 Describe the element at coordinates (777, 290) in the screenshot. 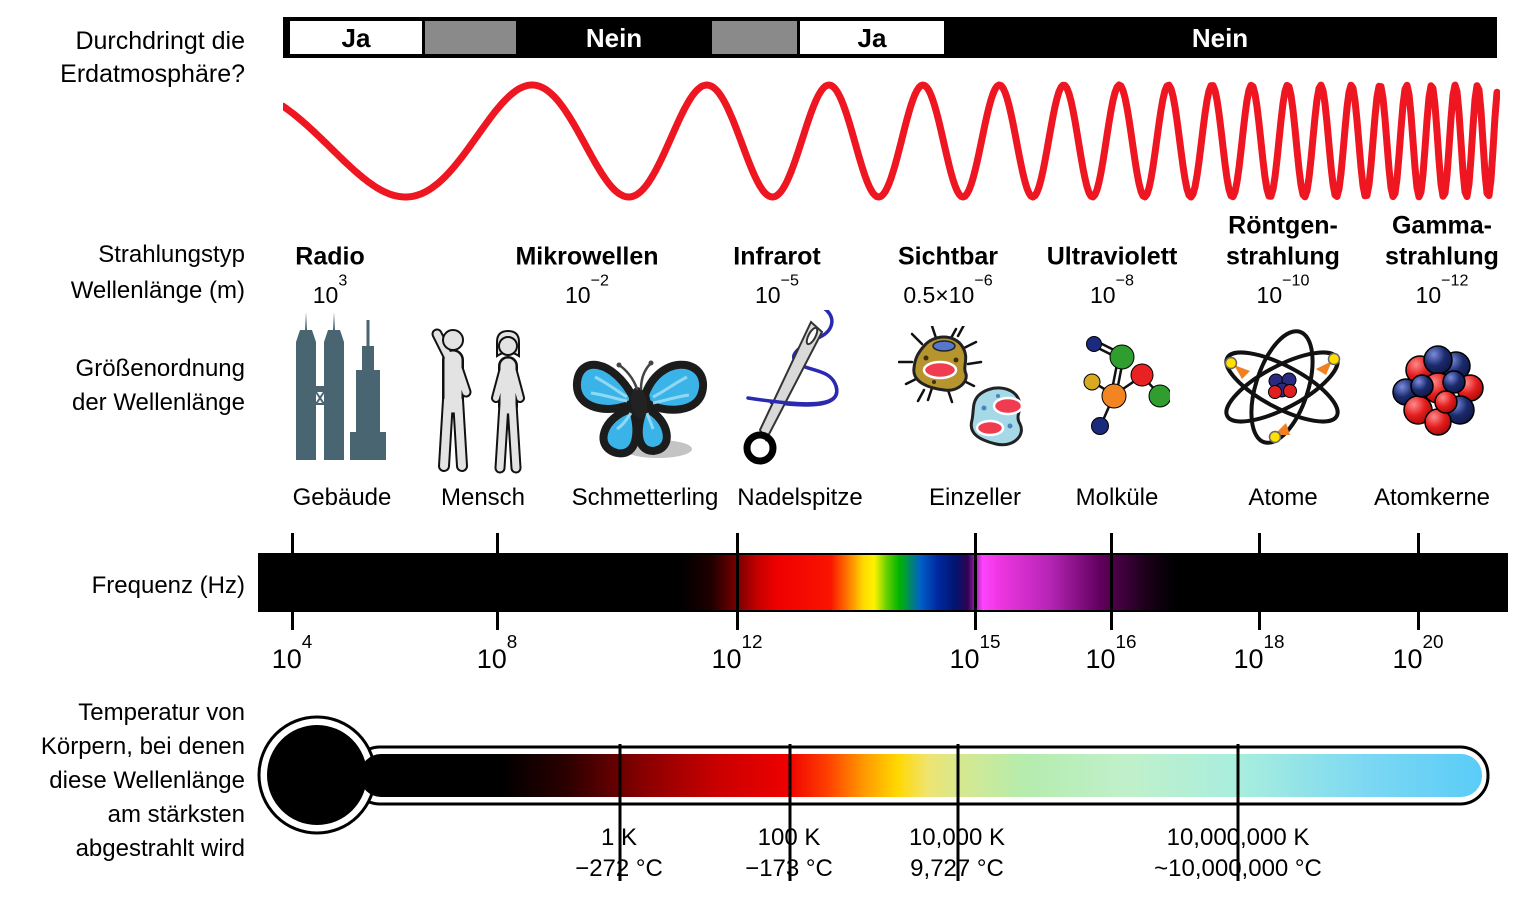

I see `wavelength-value: 10−5` at that location.